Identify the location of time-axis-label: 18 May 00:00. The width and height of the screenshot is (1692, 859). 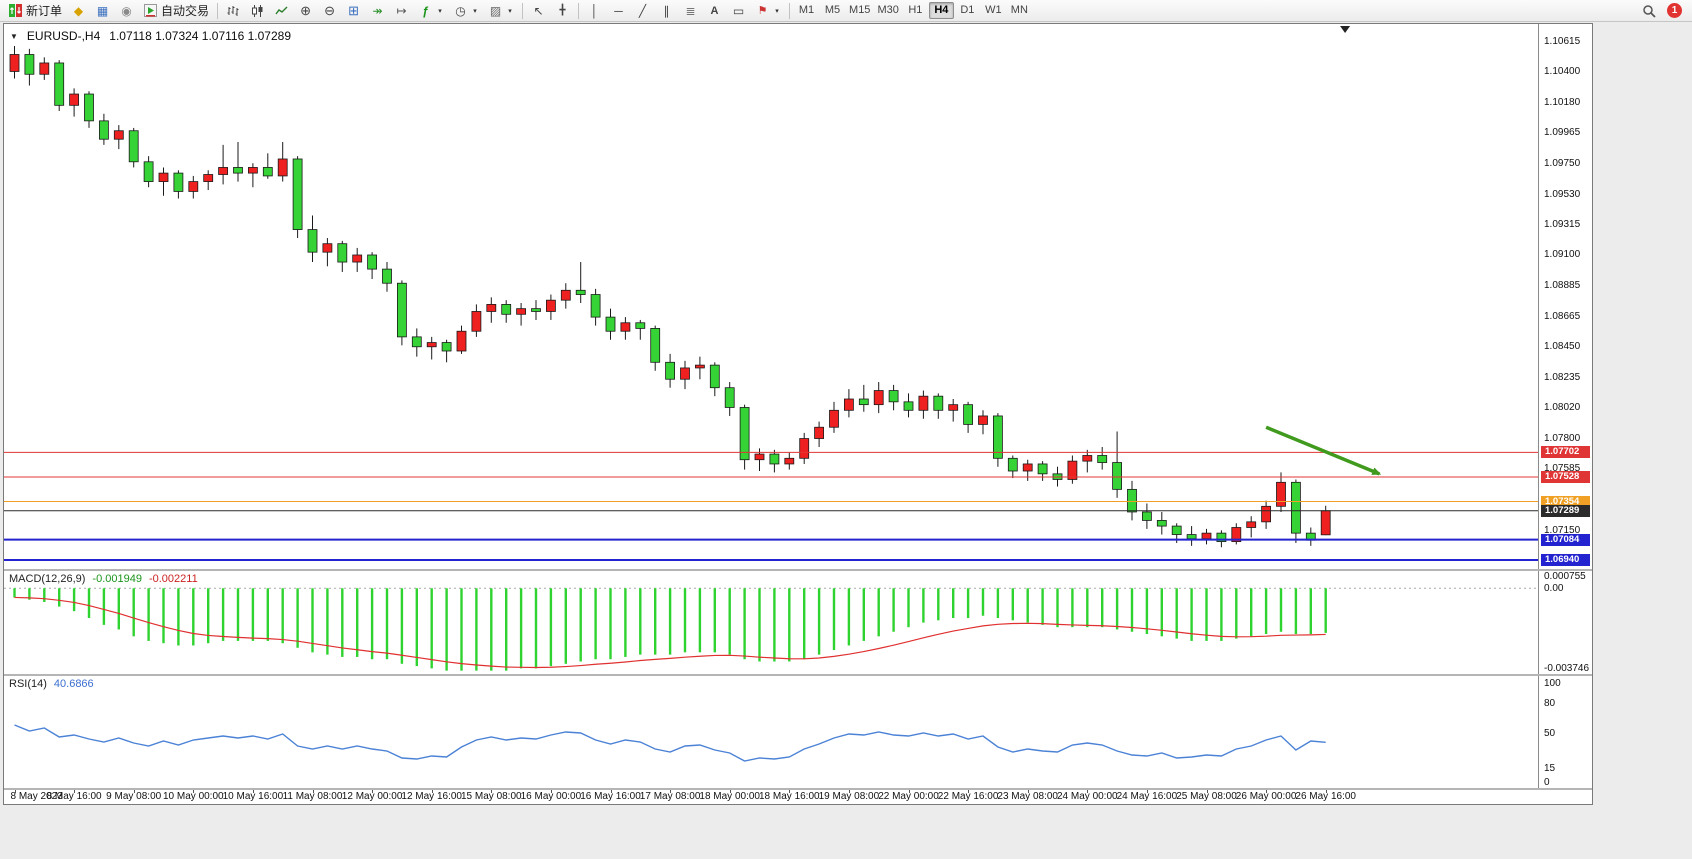
(729, 796).